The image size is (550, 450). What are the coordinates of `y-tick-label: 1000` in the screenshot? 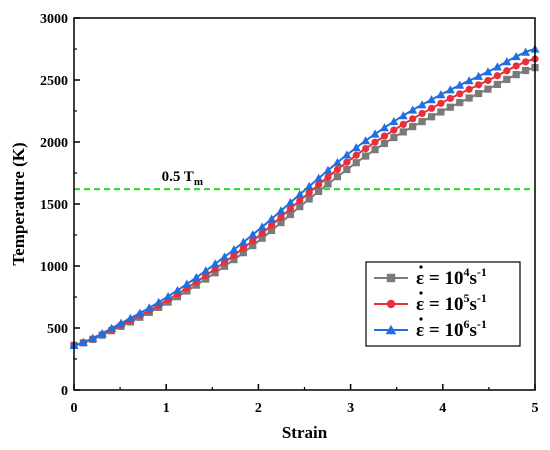 It's located at (54, 267).